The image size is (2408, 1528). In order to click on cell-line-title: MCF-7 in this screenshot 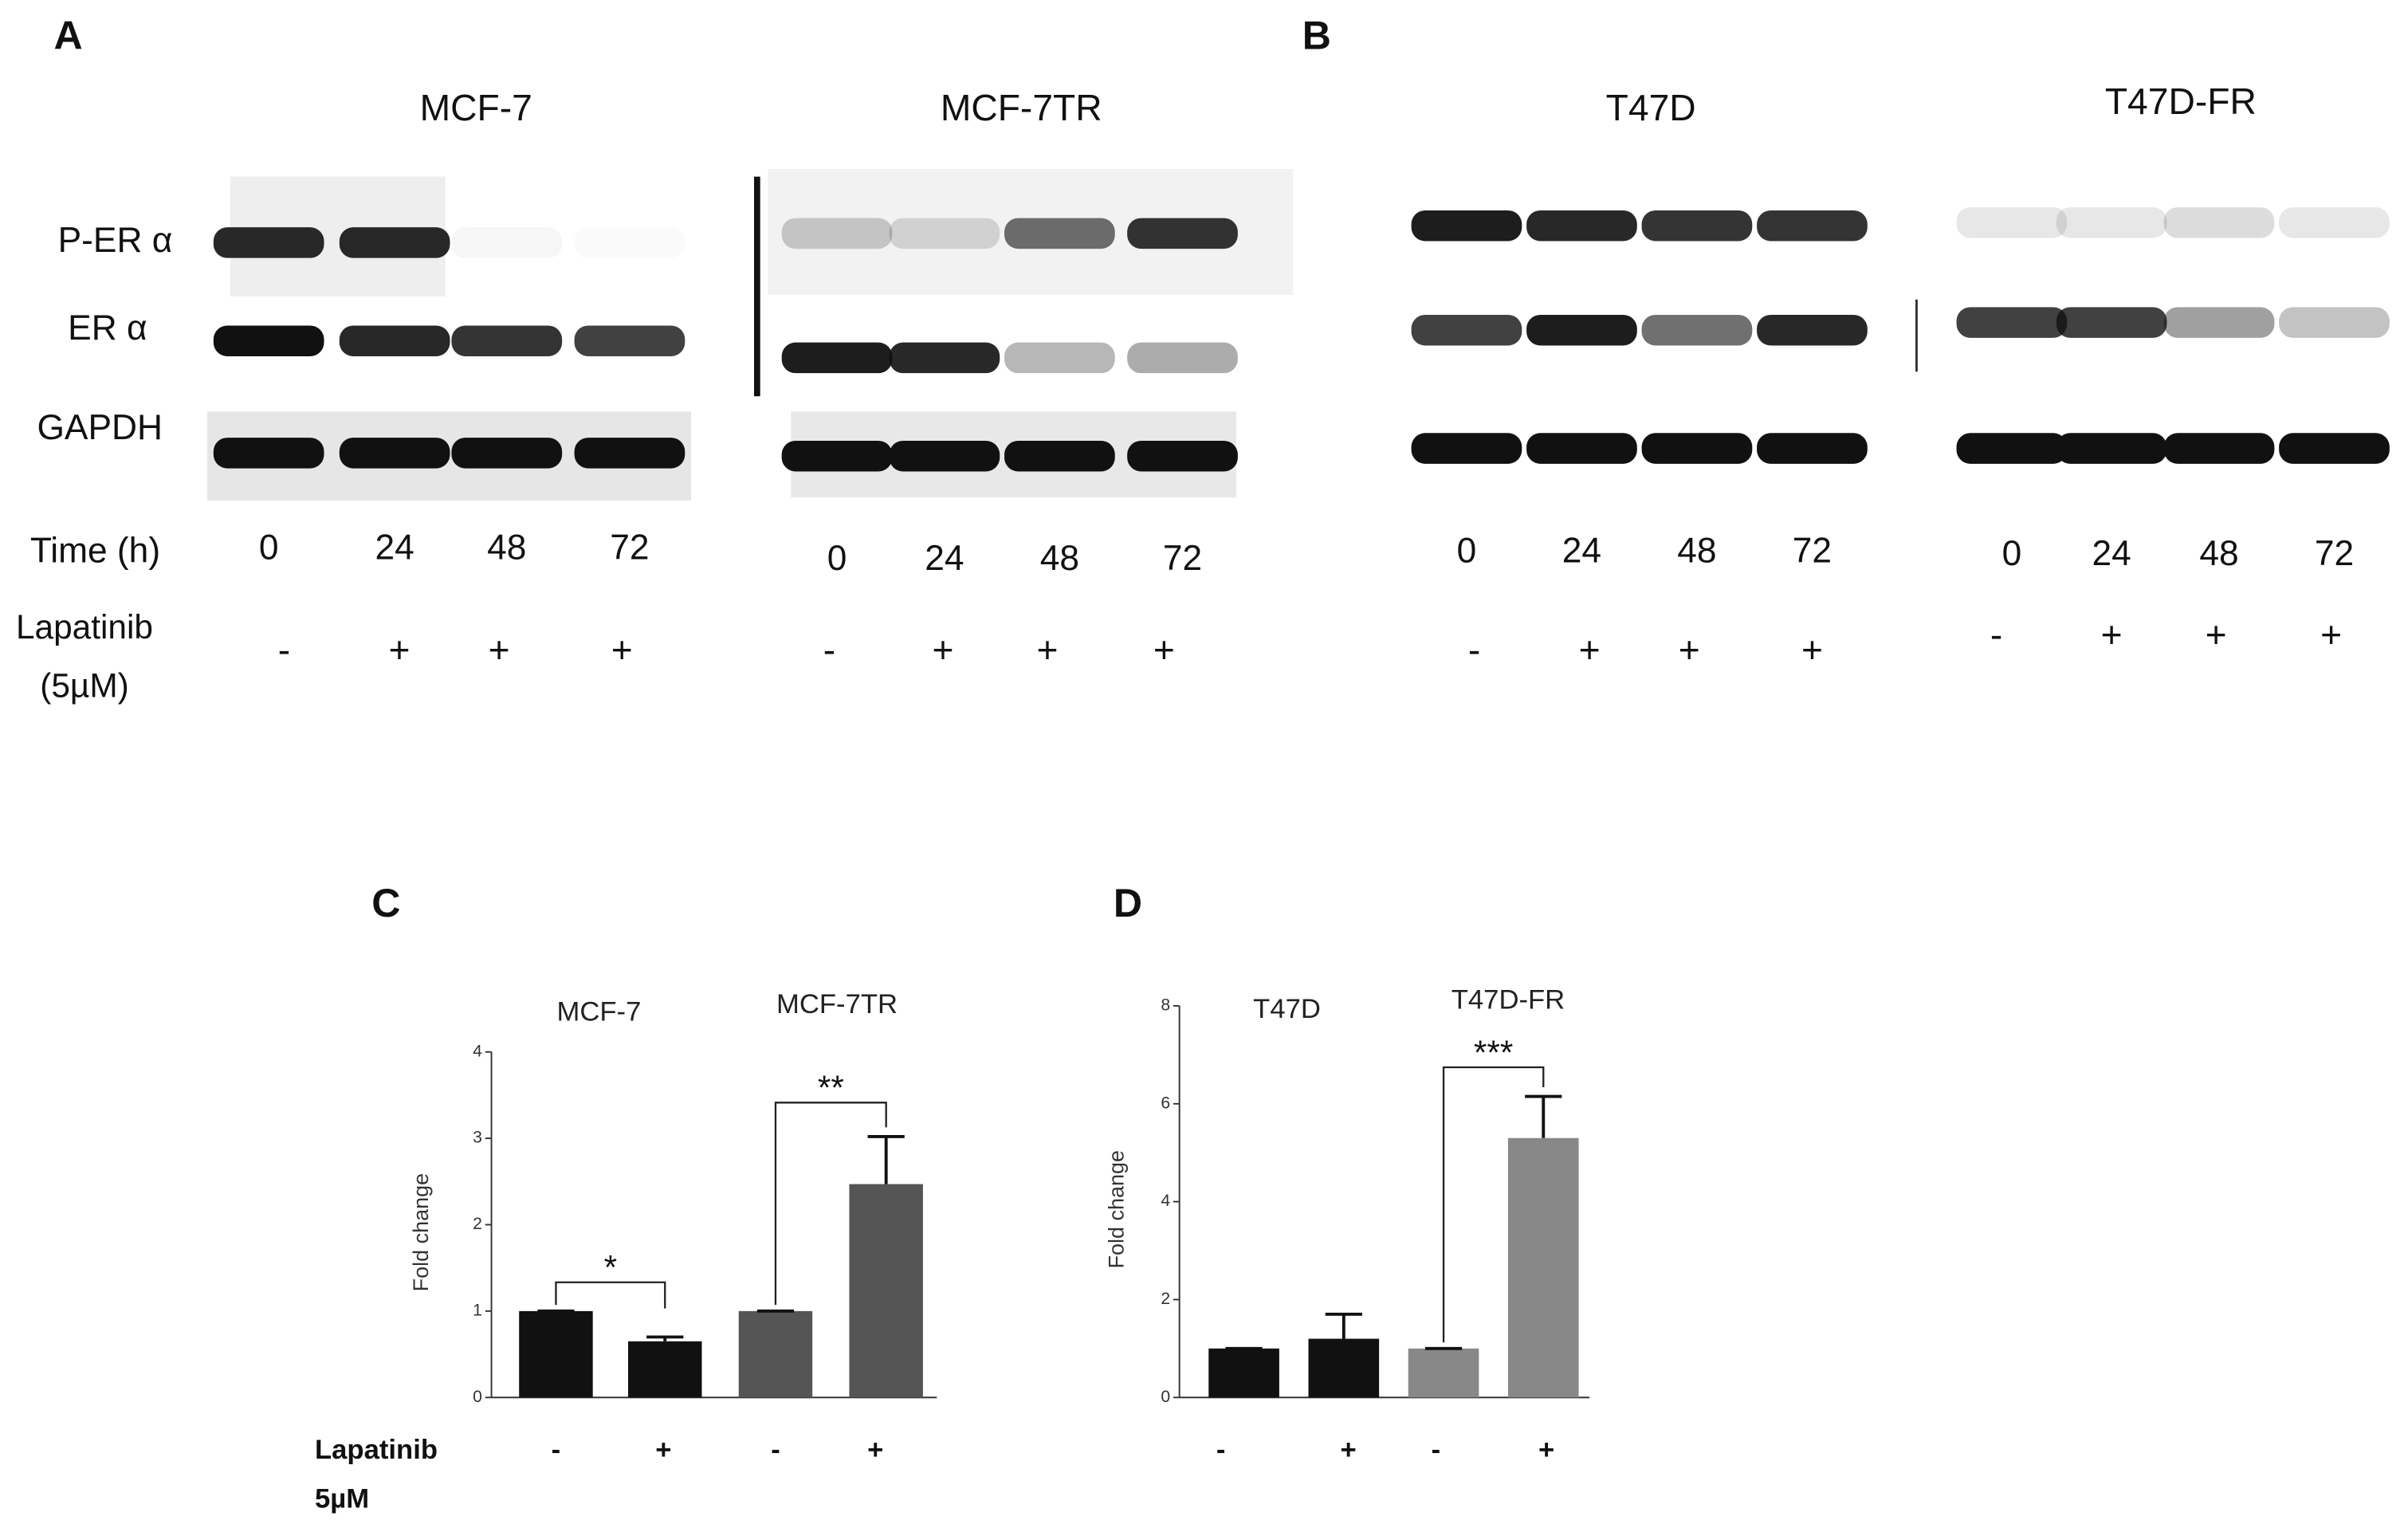, I will do `click(476, 107)`.